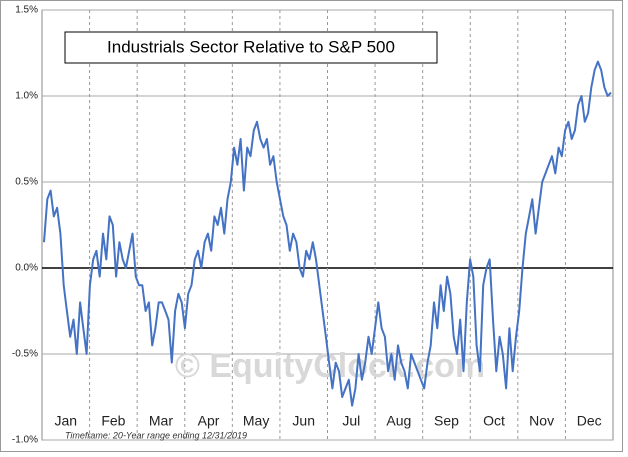 The width and height of the screenshot is (628, 457). Describe the element at coordinates (256, 421) in the screenshot. I see `x-tick-label: May` at that location.